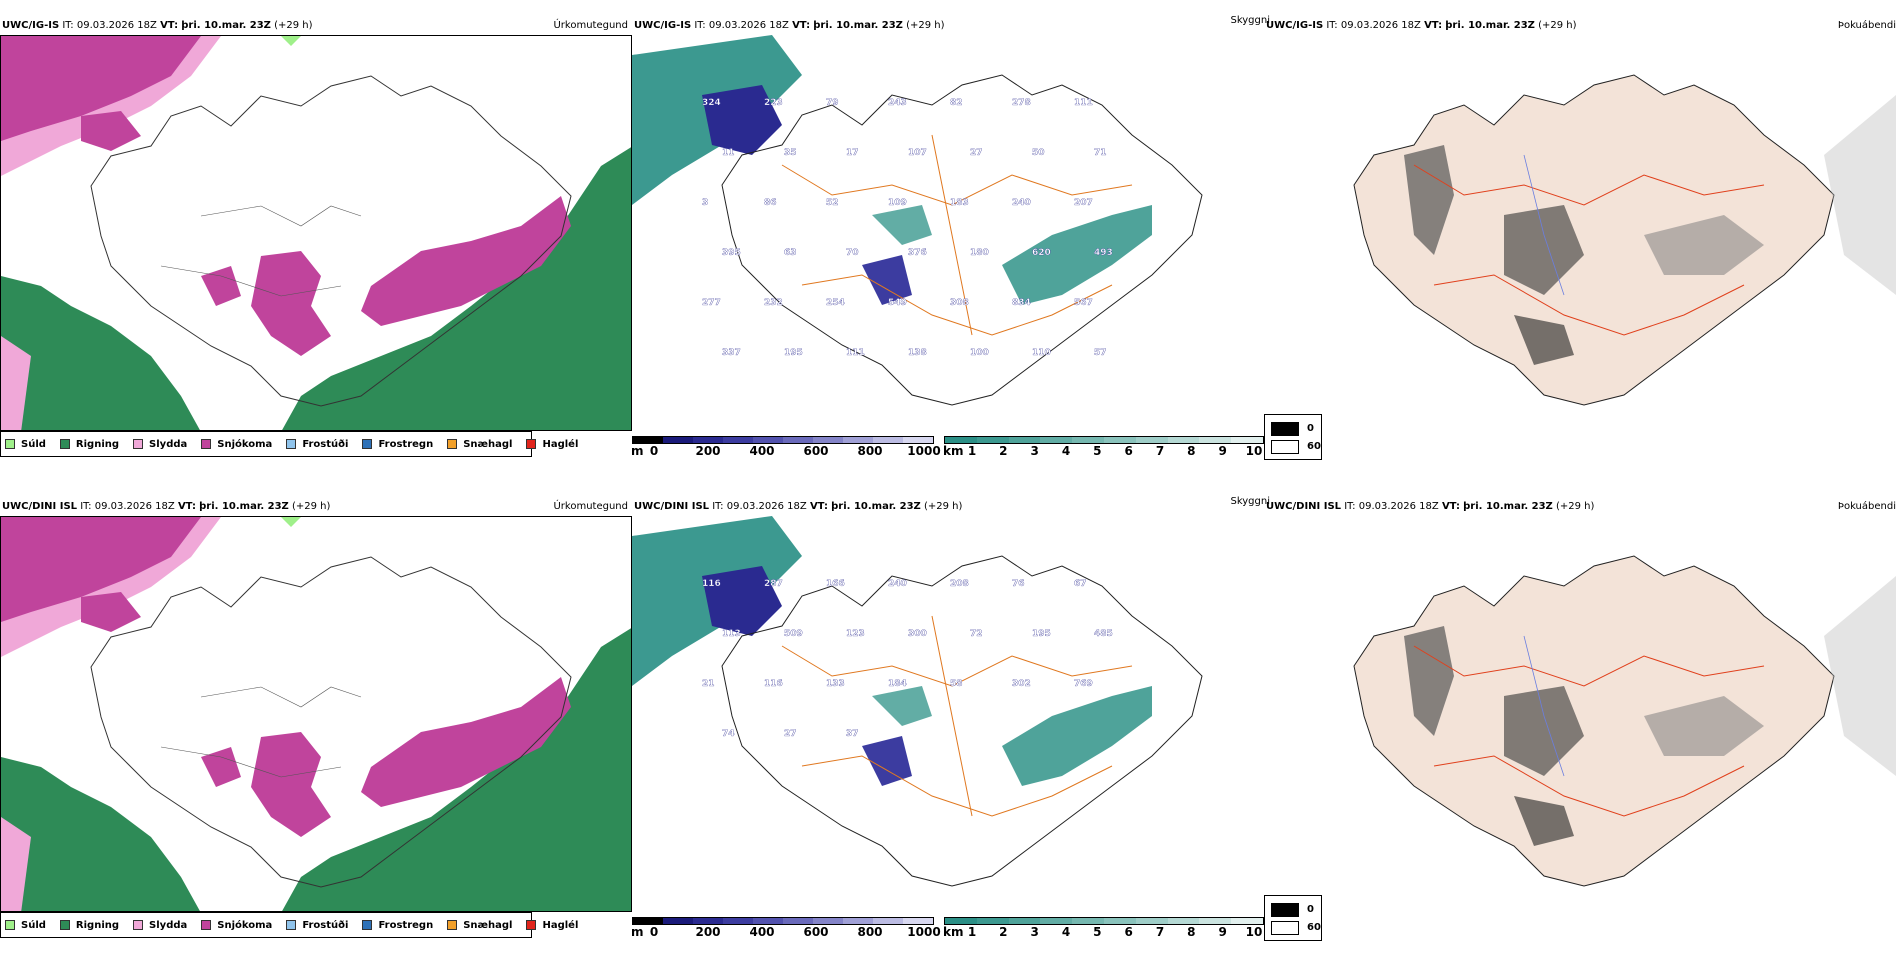 The height and width of the screenshot is (956, 1900). I want to click on visibility-value-label: 57, so click(1100, 353).